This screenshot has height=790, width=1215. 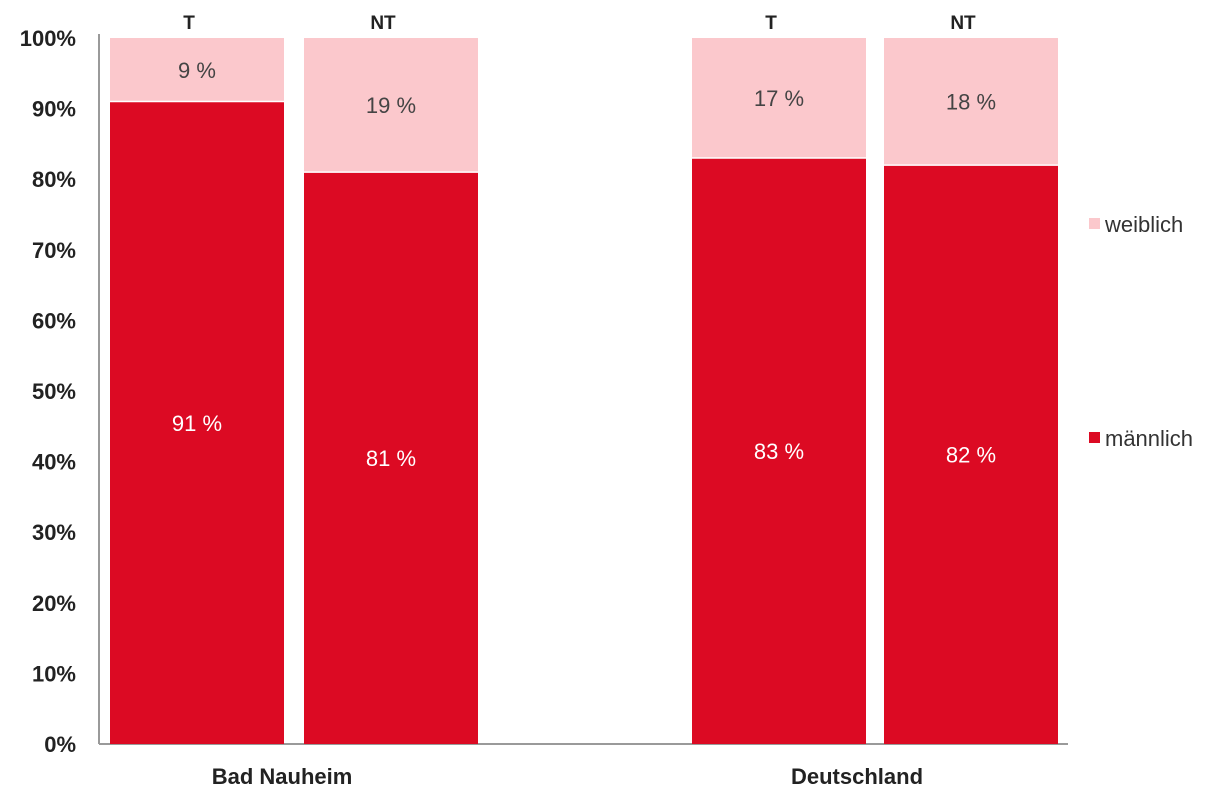 I want to click on data-label-maennlich: 82 %, so click(x=971, y=455).